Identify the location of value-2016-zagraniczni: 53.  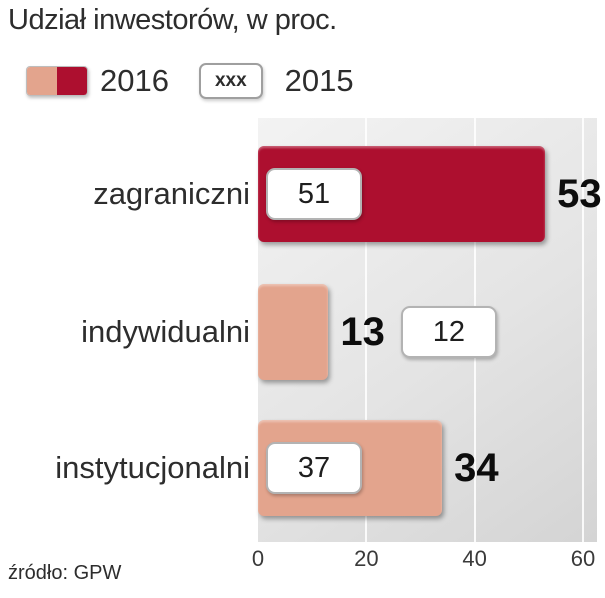
(579, 194).